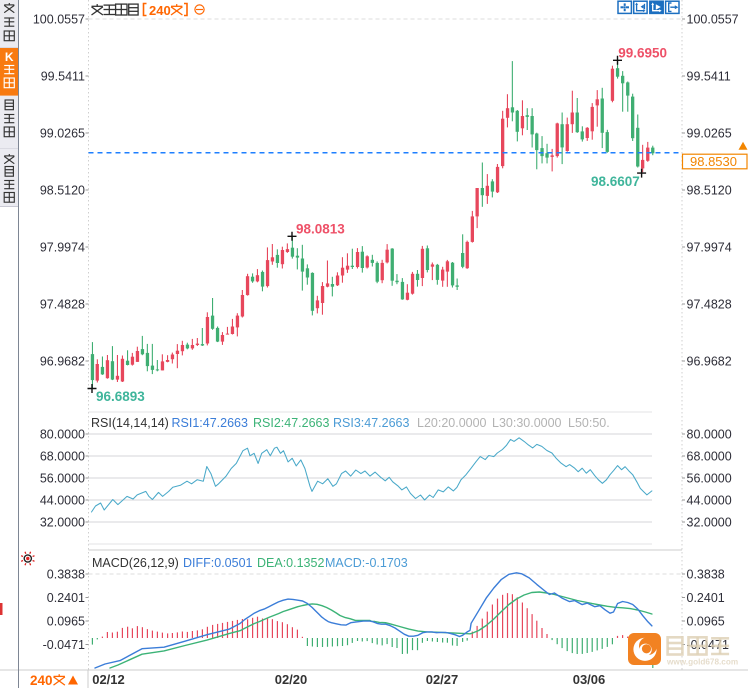 The height and width of the screenshot is (688, 748). Describe the element at coordinates (291, 679) in the screenshot. I see `svg-text: 02/20` at that location.